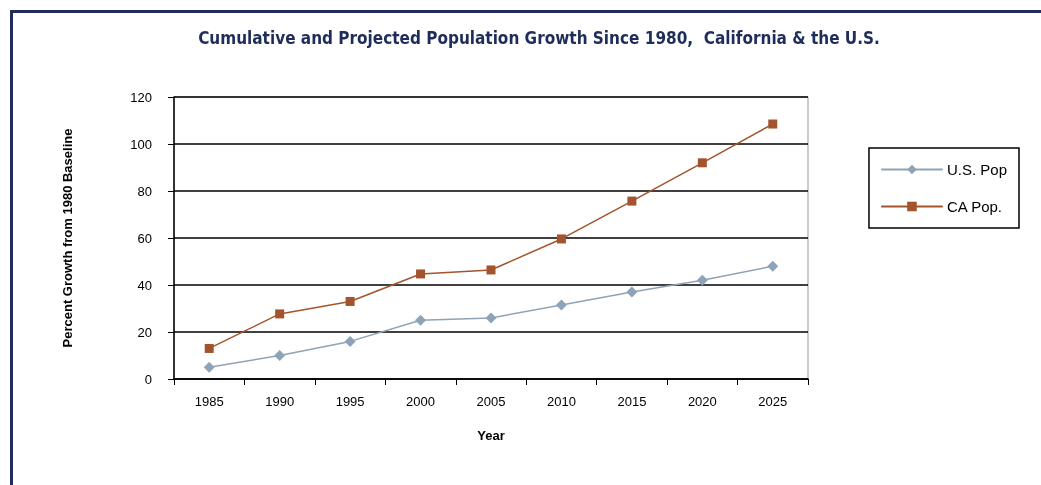 The height and width of the screenshot is (485, 1041). I want to click on x-tick-label: 1995, so click(350, 401).